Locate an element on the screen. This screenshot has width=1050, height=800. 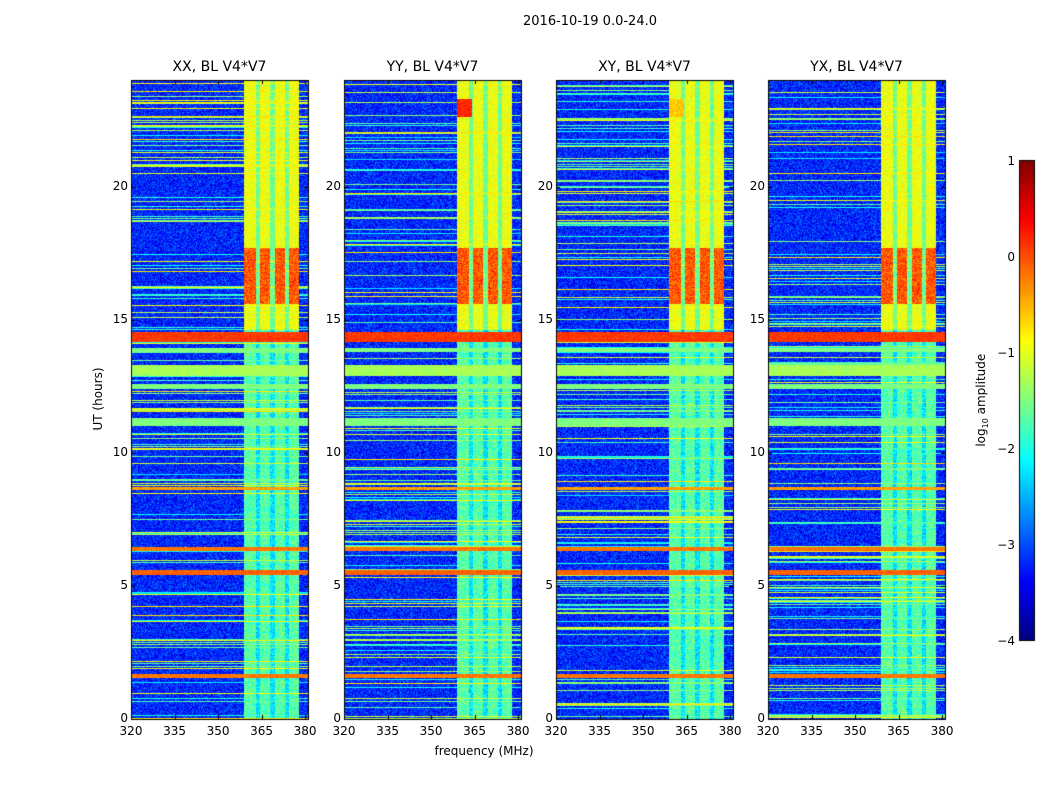
colorbar-tick-label: 1 is located at coordinates (1011, 161).